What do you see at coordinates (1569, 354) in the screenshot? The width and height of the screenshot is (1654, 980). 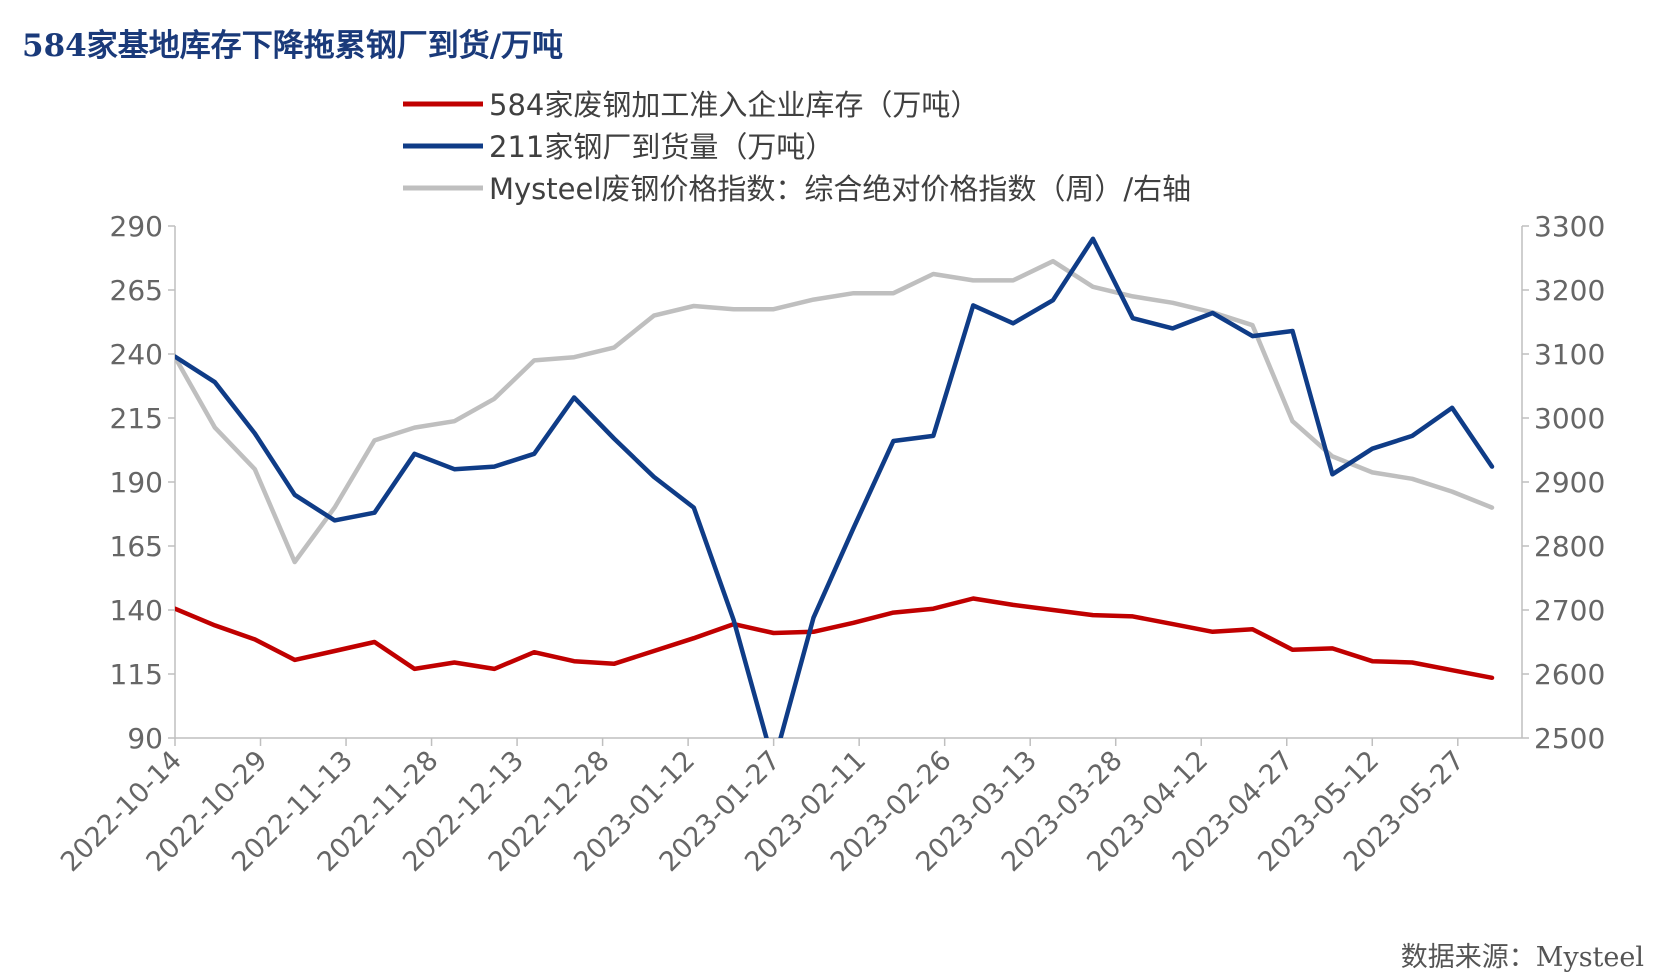 I see `right-tick-label: 3100` at bounding box center [1569, 354].